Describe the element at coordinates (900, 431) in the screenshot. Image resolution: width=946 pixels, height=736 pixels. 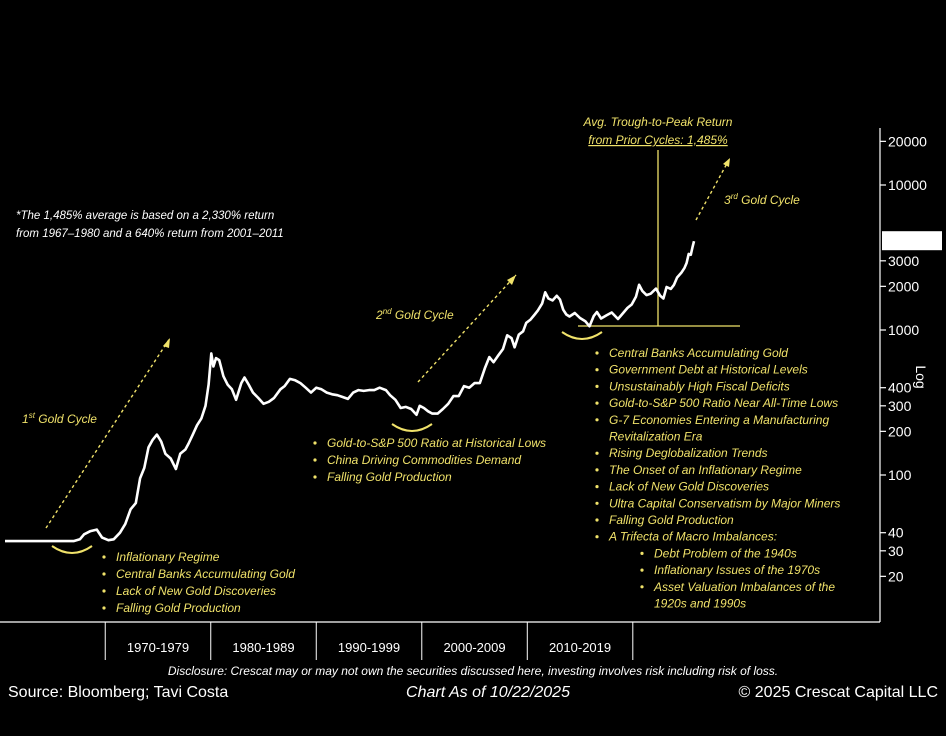
I see `y-tick-label: 200` at that location.